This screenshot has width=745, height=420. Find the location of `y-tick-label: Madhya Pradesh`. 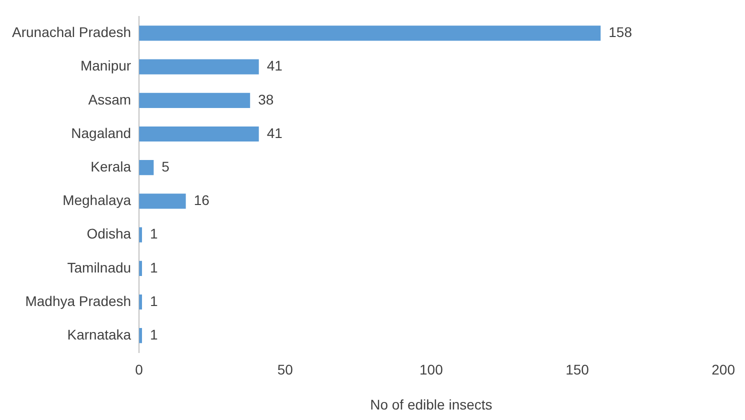

y-tick-label: Madhya Pradesh is located at coordinates (78, 300).